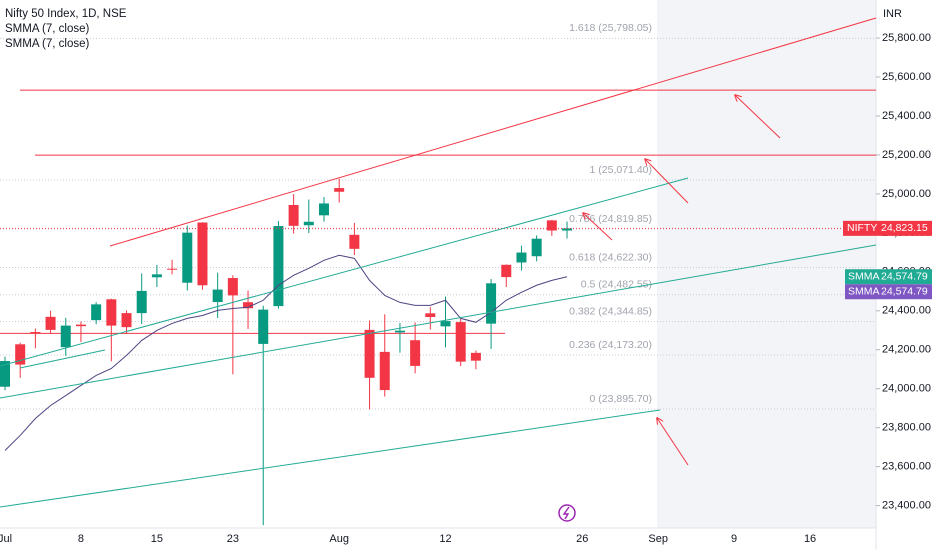  Describe the element at coordinates (233, 539) in the screenshot. I see `x-tick-label: 23` at that location.